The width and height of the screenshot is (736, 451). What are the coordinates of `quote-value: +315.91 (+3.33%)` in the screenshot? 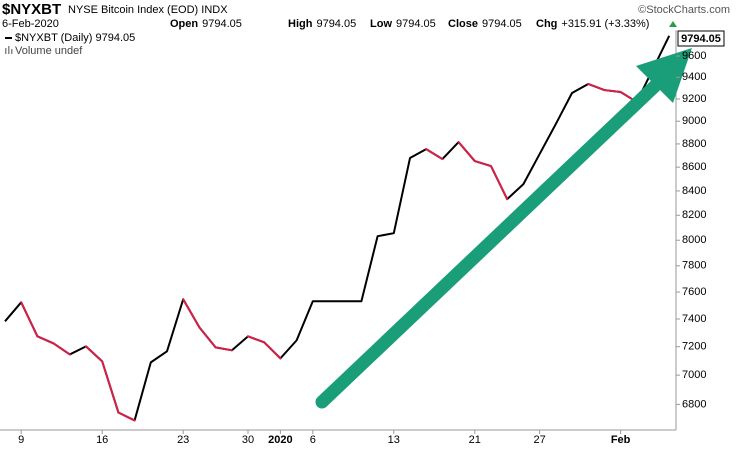 It's located at (605, 24).